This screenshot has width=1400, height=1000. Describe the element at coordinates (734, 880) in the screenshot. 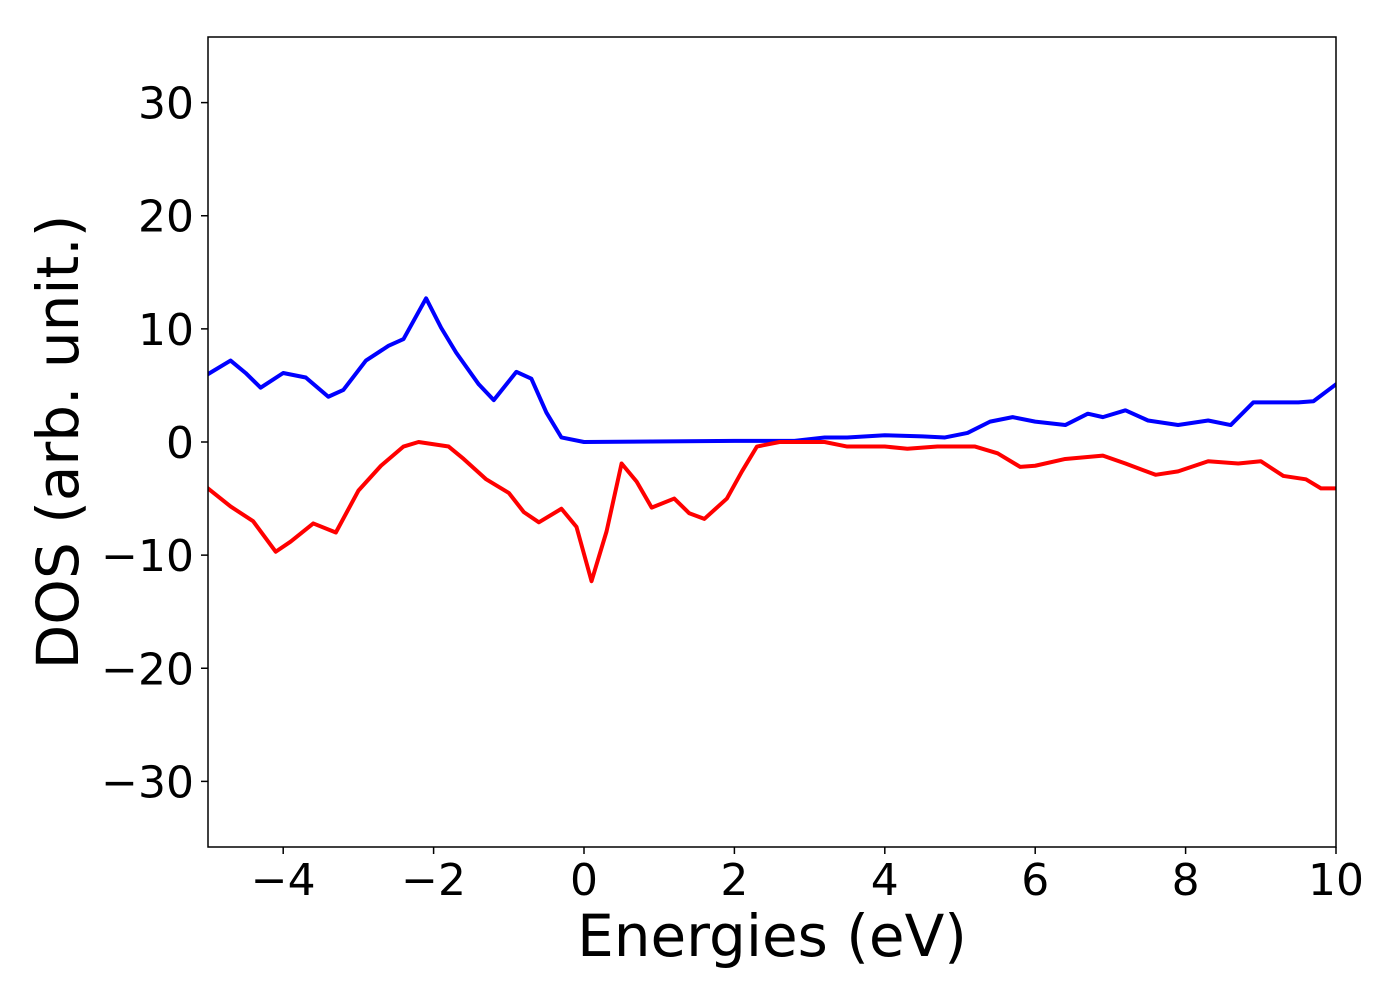

I see `x-tick-label: 2` at that location.